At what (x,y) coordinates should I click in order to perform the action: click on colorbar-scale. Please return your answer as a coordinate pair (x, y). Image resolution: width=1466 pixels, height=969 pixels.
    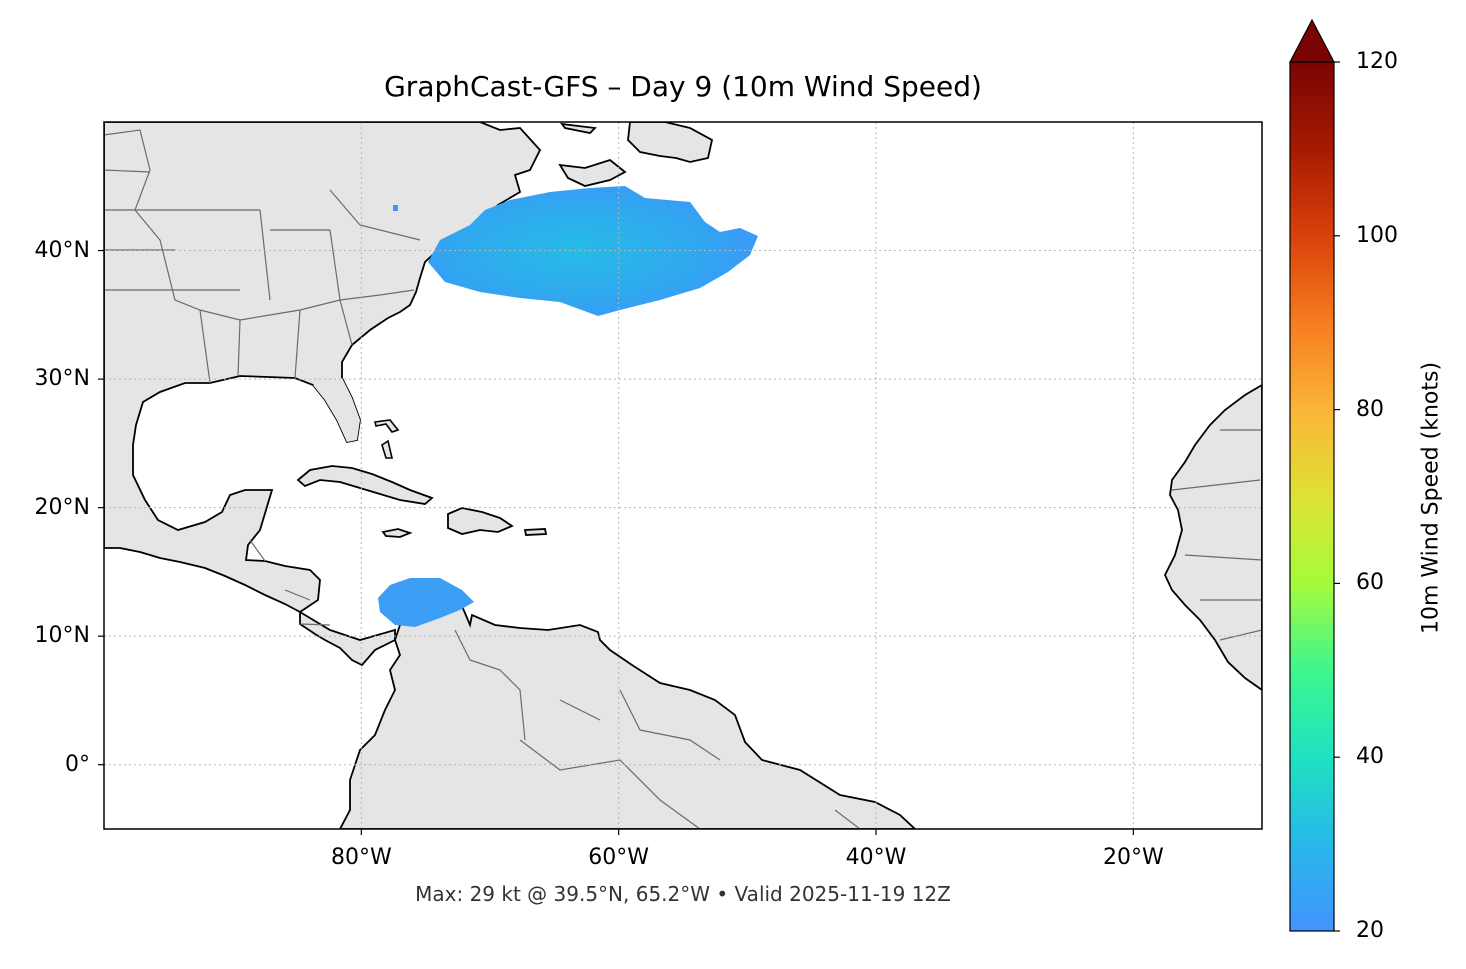
    Looking at the image, I should click on (1312, 496).